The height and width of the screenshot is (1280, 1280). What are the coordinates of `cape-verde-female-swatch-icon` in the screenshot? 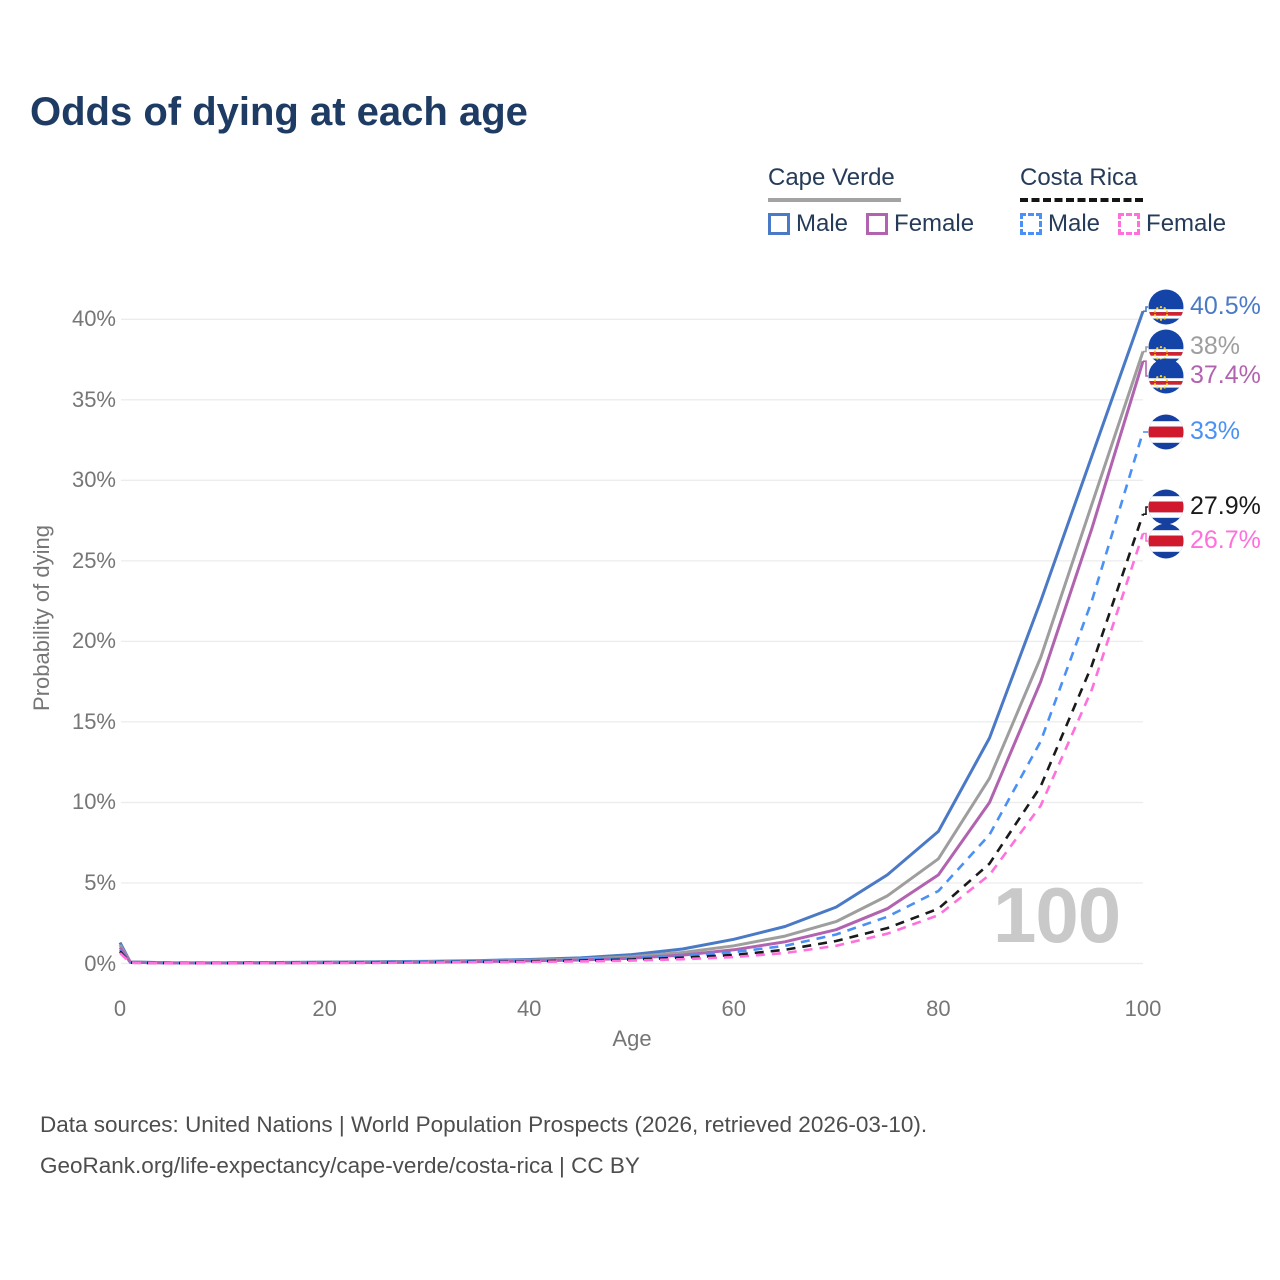 It's located at (877, 224).